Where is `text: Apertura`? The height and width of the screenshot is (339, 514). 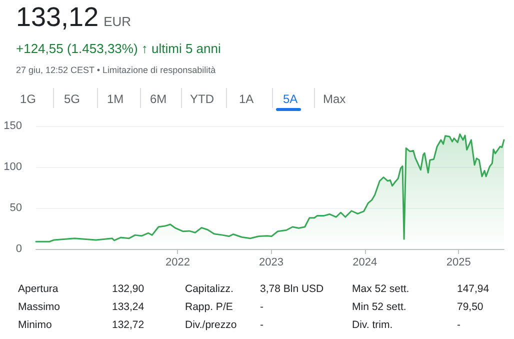 text: Apertura is located at coordinates (38, 289).